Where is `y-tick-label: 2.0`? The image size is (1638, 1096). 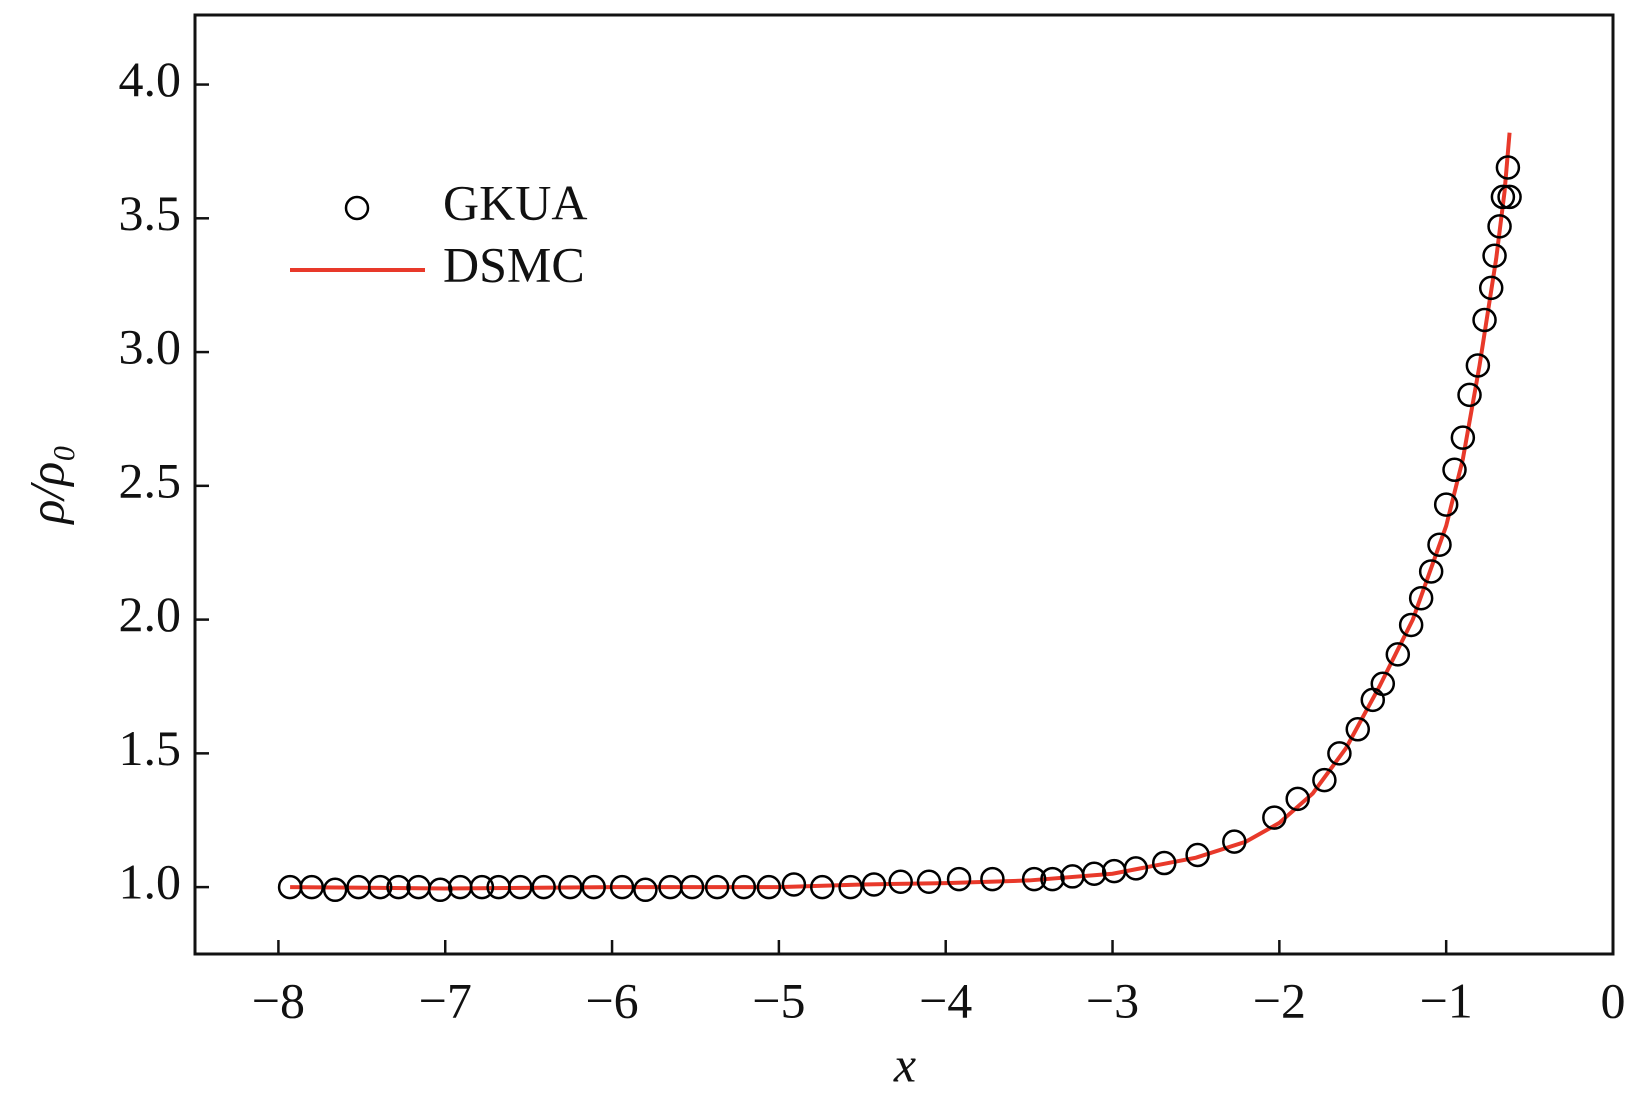 y-tick-label: 2.0 is located at coordinates (150, 614).